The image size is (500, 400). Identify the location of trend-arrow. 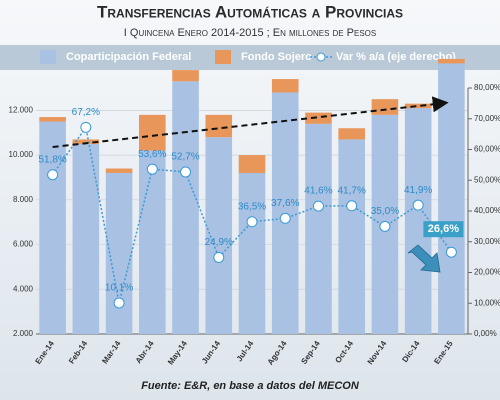
(250, 122).